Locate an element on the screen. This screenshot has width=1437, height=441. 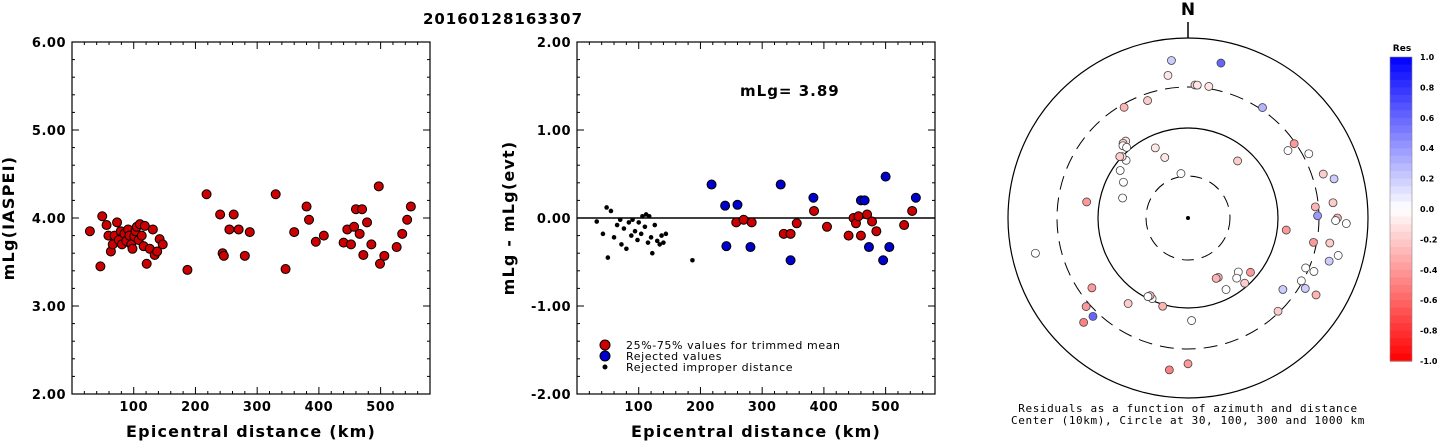
colorbar-frame is located at coordinates (1401, 209).